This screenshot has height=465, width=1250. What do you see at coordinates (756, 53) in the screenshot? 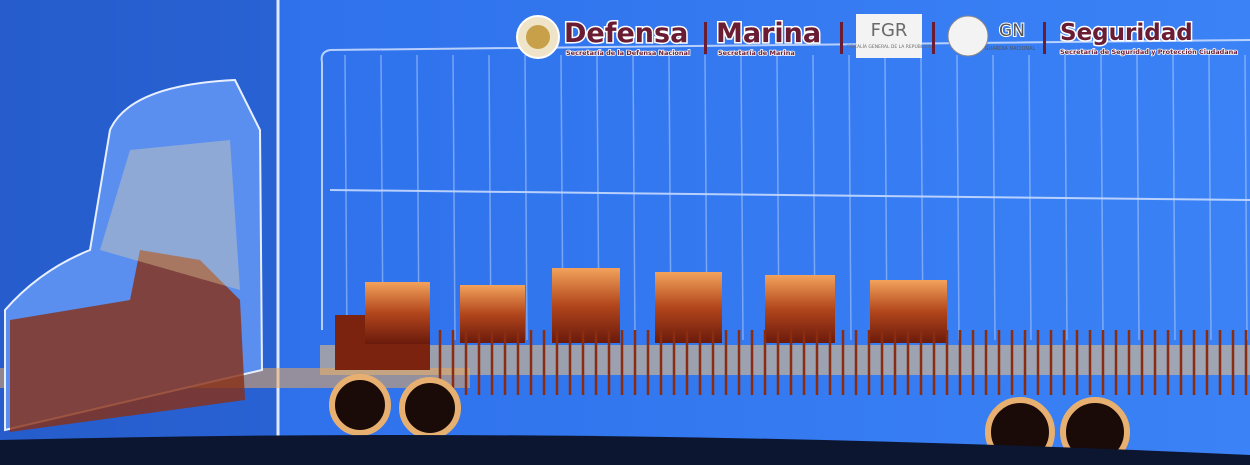
I see `logo-subtitle: Secretaría de Marina` at bounding box center [756, 53].